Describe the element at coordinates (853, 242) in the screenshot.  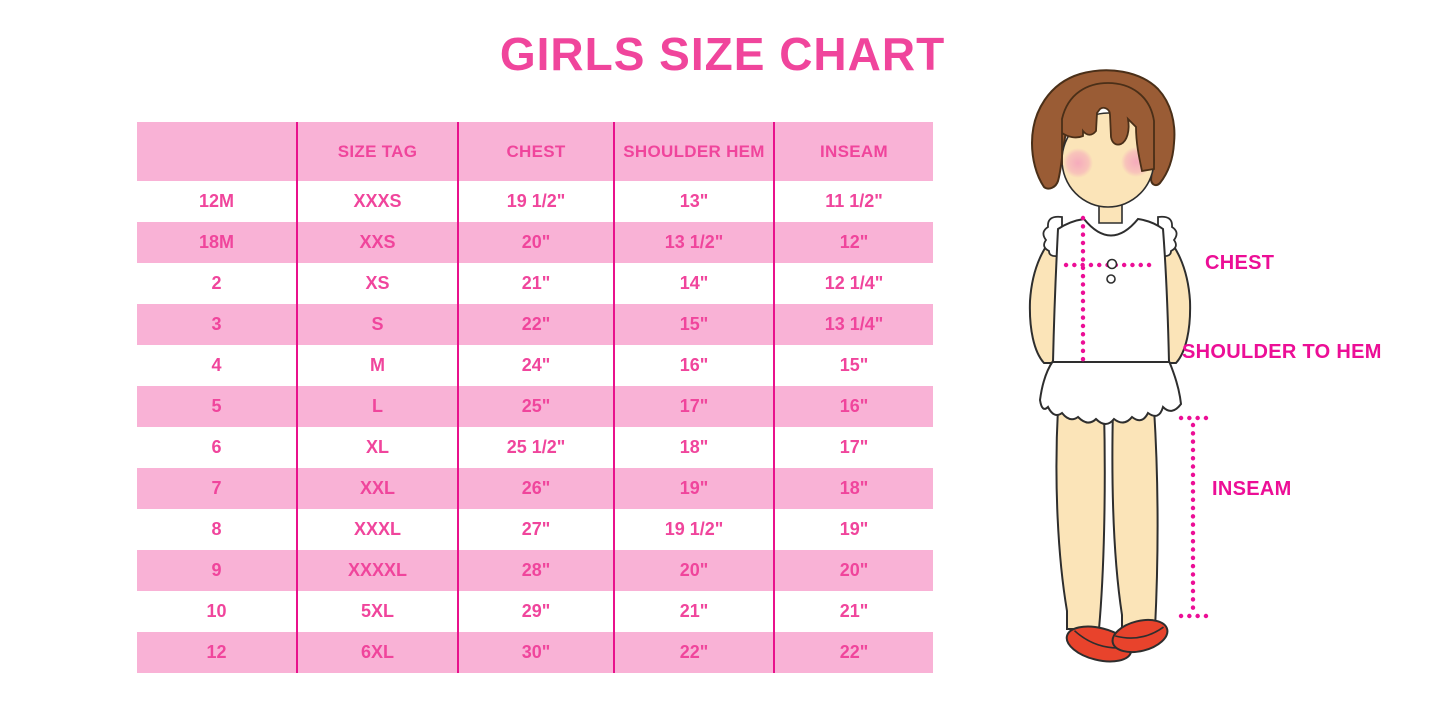
I see `table-cell: 12"` at that location.